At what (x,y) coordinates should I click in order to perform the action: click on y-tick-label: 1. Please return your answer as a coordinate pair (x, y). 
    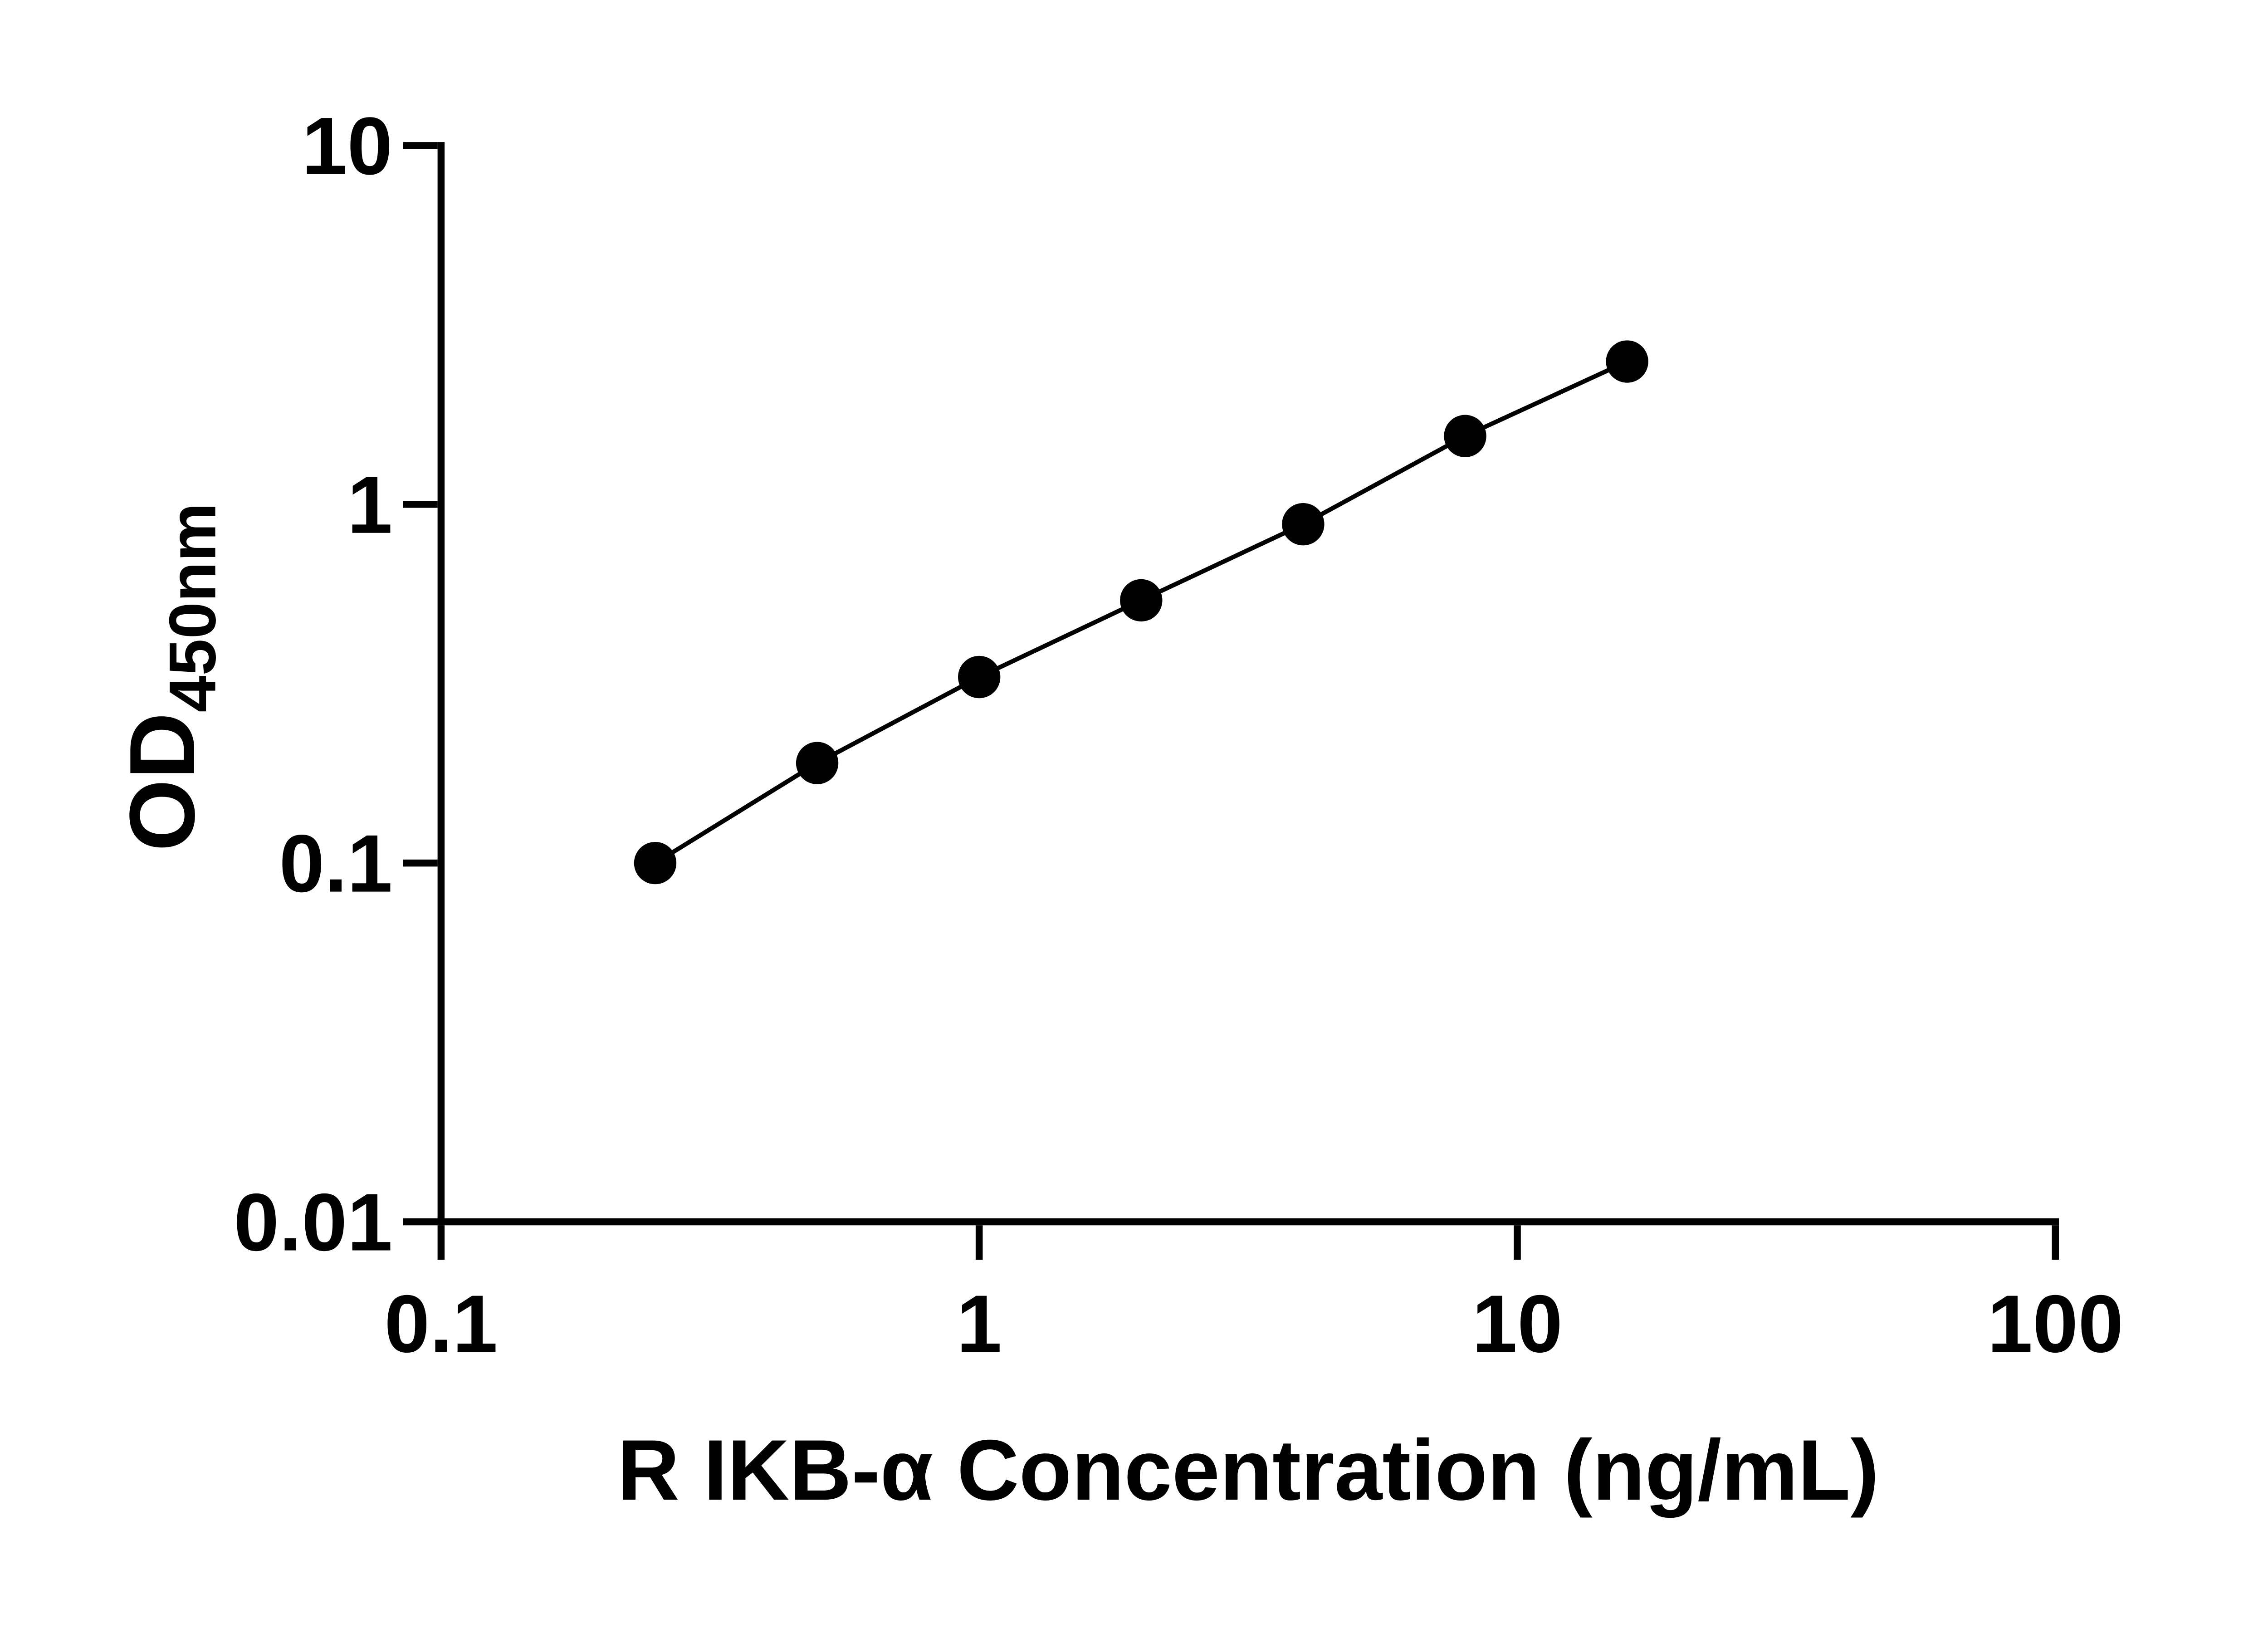
    Looking at the image, I should click on (370, 506).